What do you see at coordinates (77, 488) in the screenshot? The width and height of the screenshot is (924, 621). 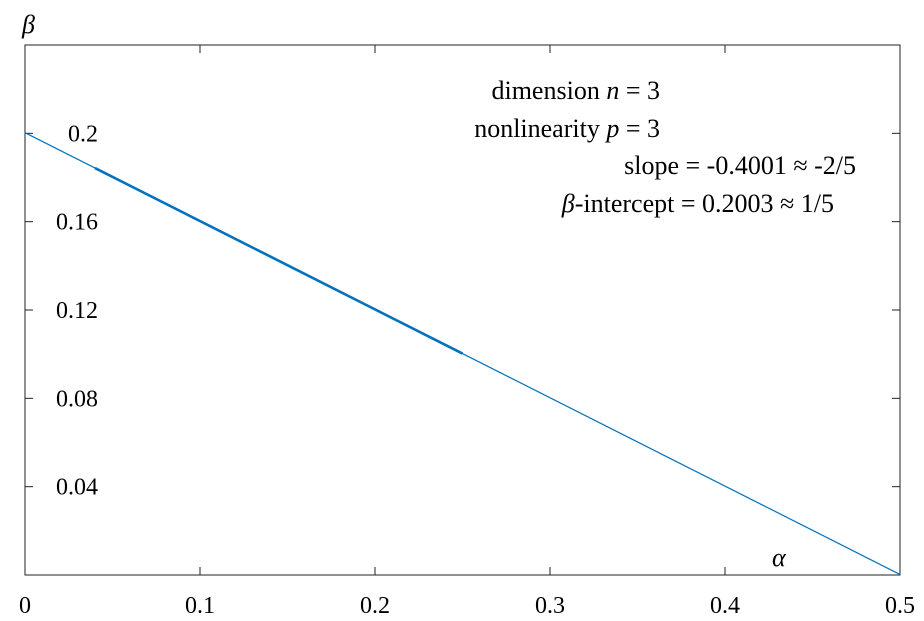 I see `y-tick-label: 0.04` at bounding box center [77, 488].